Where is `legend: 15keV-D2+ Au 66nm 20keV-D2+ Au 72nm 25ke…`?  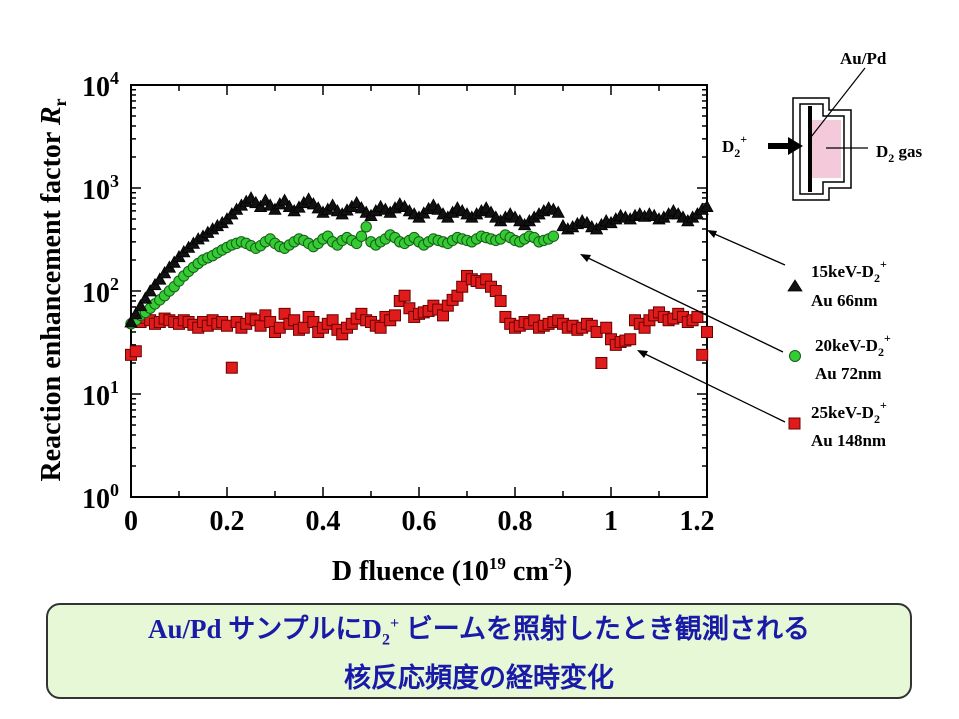
legend: 15keV-D2+ Au 66nm 20keV-D2+ Au 72nm 25ke… is located at coordinates (735, 340).